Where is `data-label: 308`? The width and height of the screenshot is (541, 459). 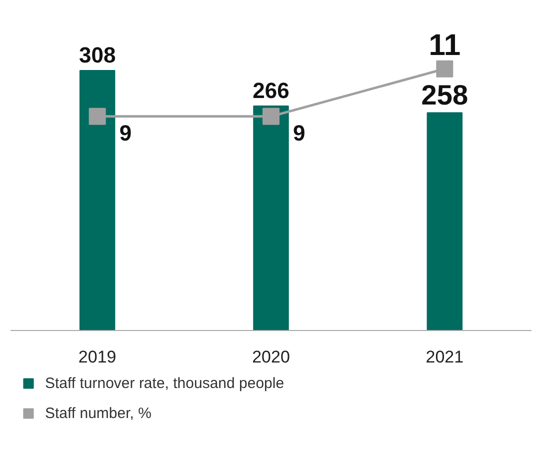 data-label: 308 is located at coordinates (97, 55).